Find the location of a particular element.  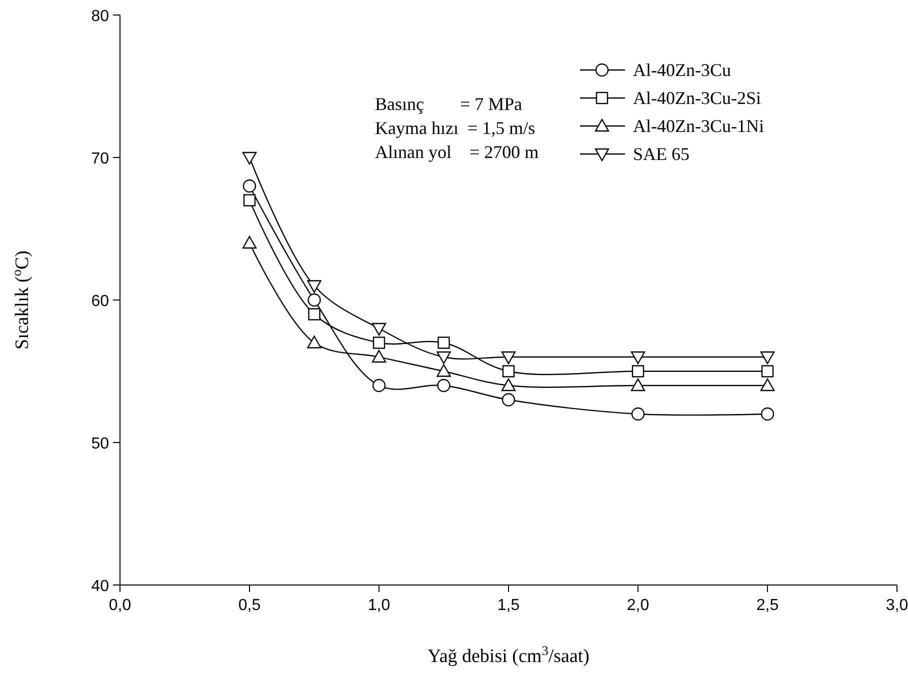

legend-label: Al-40Zn-3Cu is located at coordinates (682, 70).